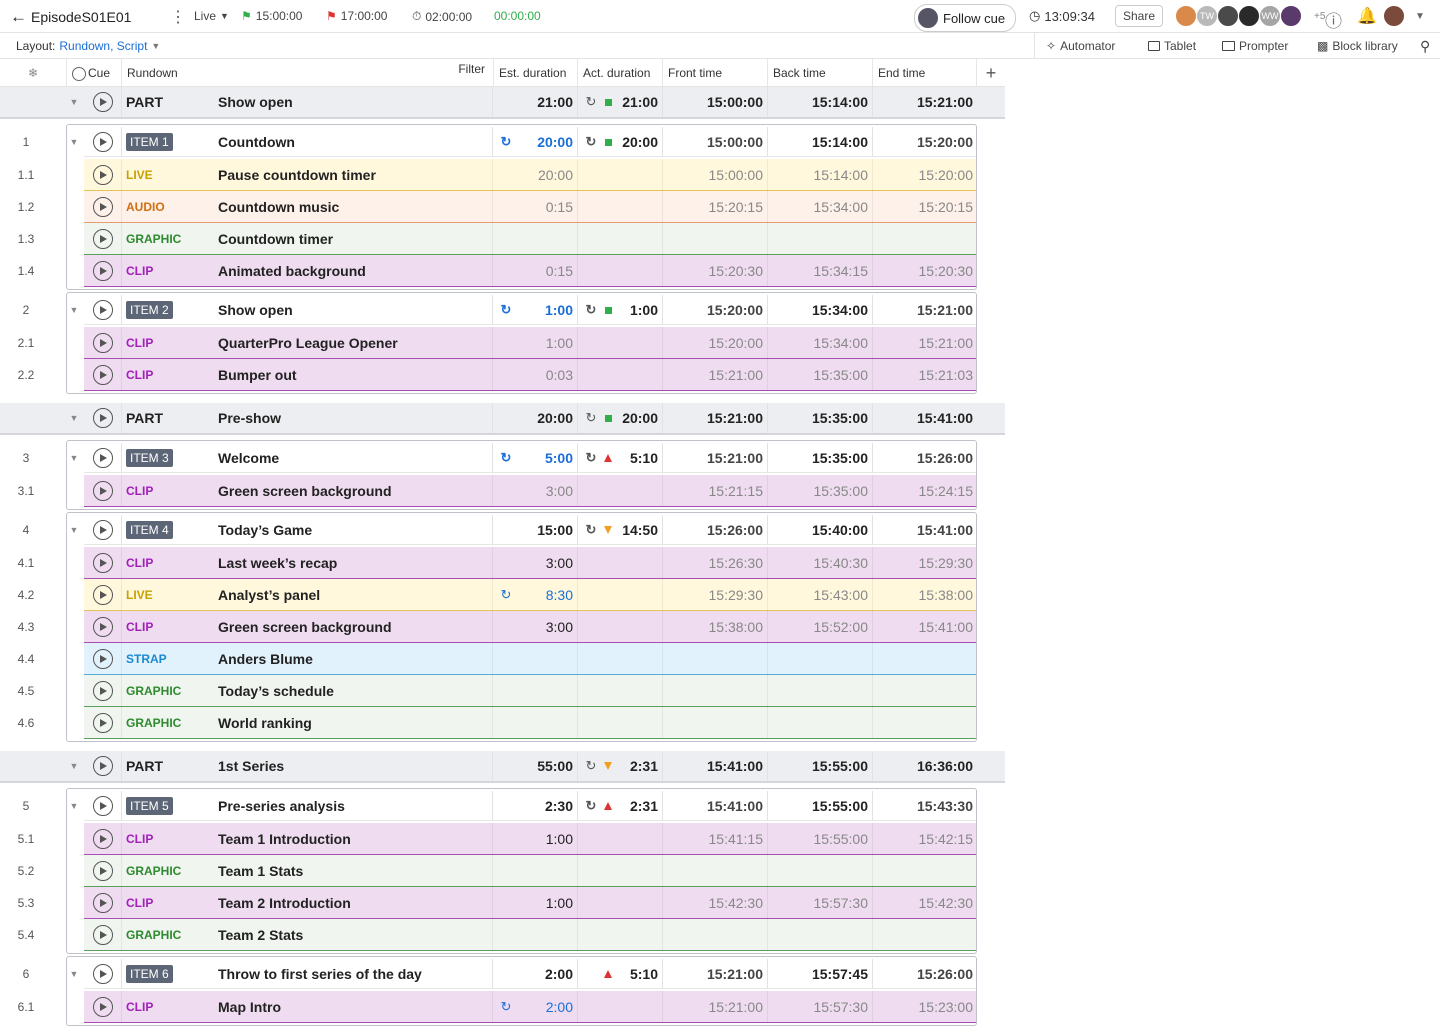 This screenshot has height=1026, width=1440. I want to click on row-title: Throw to first series of the day, so click(320, 974).